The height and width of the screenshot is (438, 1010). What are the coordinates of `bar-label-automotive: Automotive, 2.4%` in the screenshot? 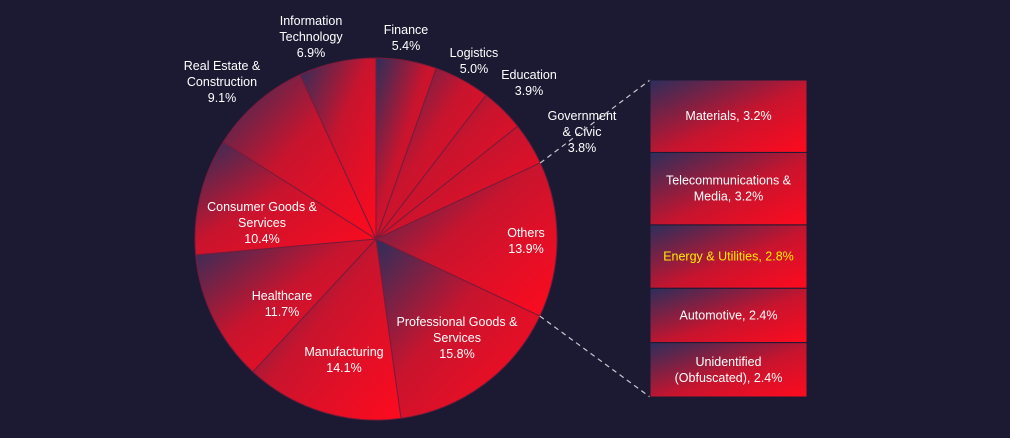 It's located at (729, 315).